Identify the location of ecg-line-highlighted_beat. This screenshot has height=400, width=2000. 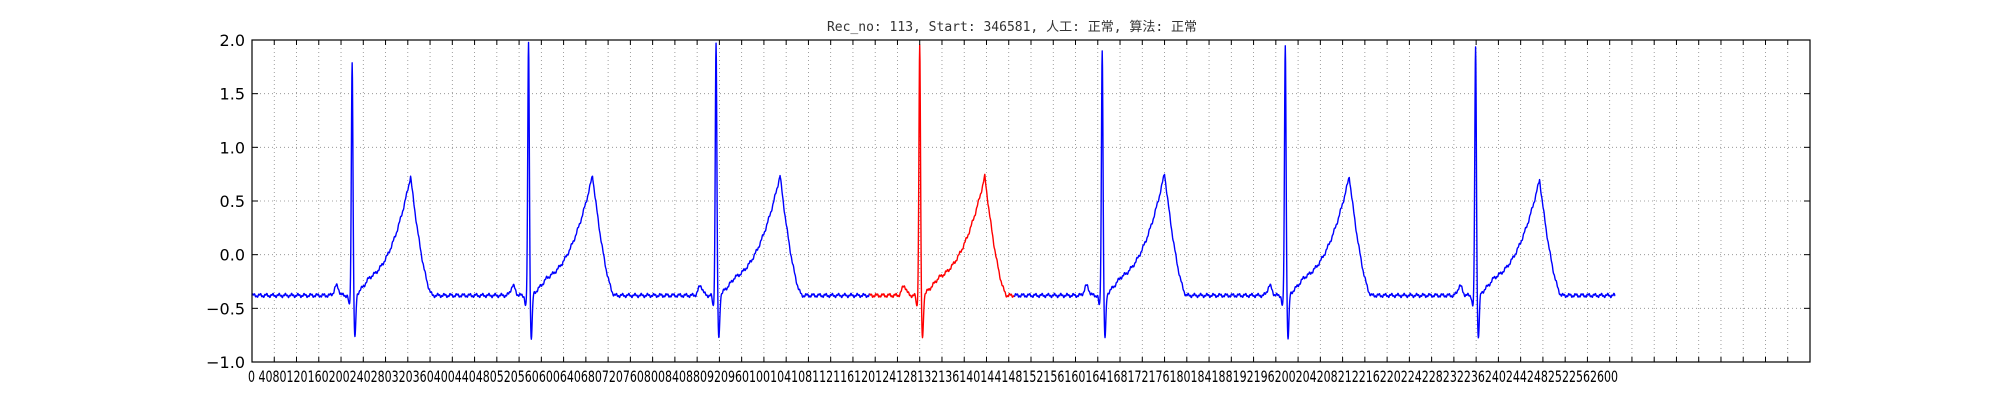
(942, 191).